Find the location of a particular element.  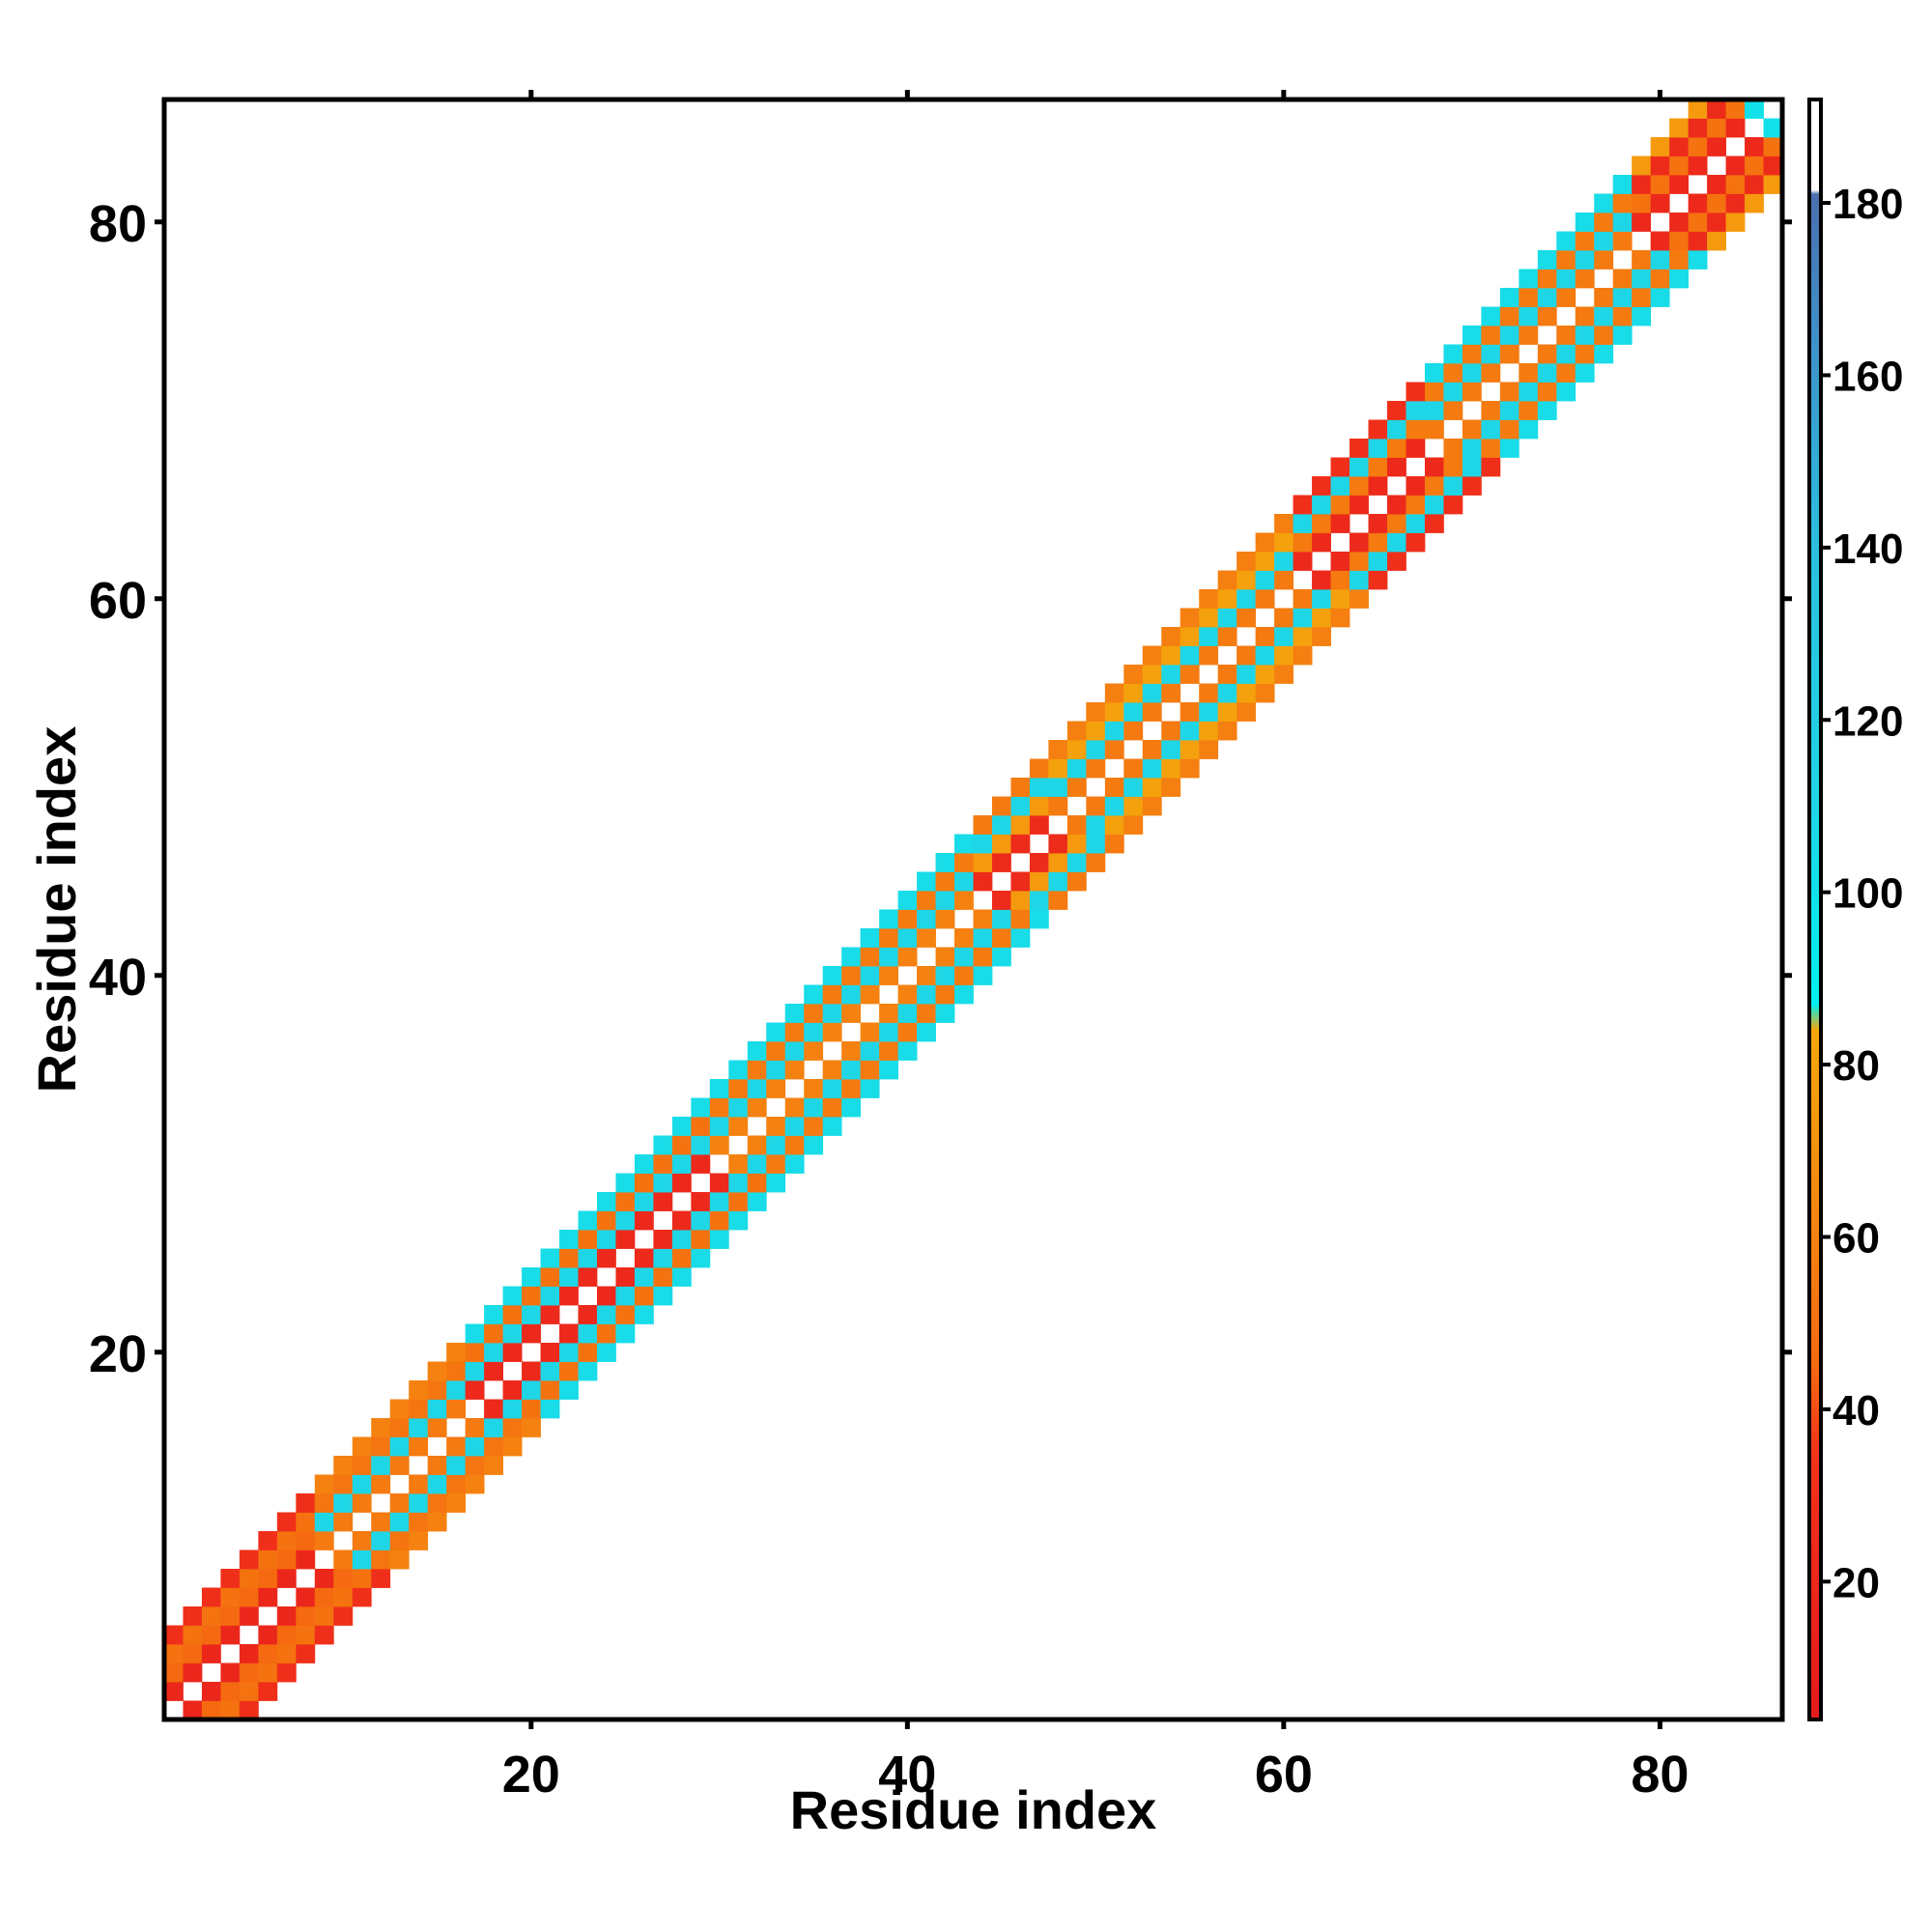

colorbar-tick-label: 140 is located at coordinates (1868, 549).